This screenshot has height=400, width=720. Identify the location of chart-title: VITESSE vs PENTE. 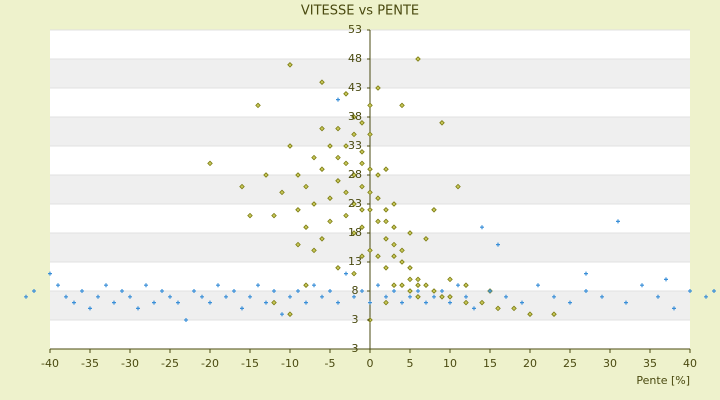
(360, 11).